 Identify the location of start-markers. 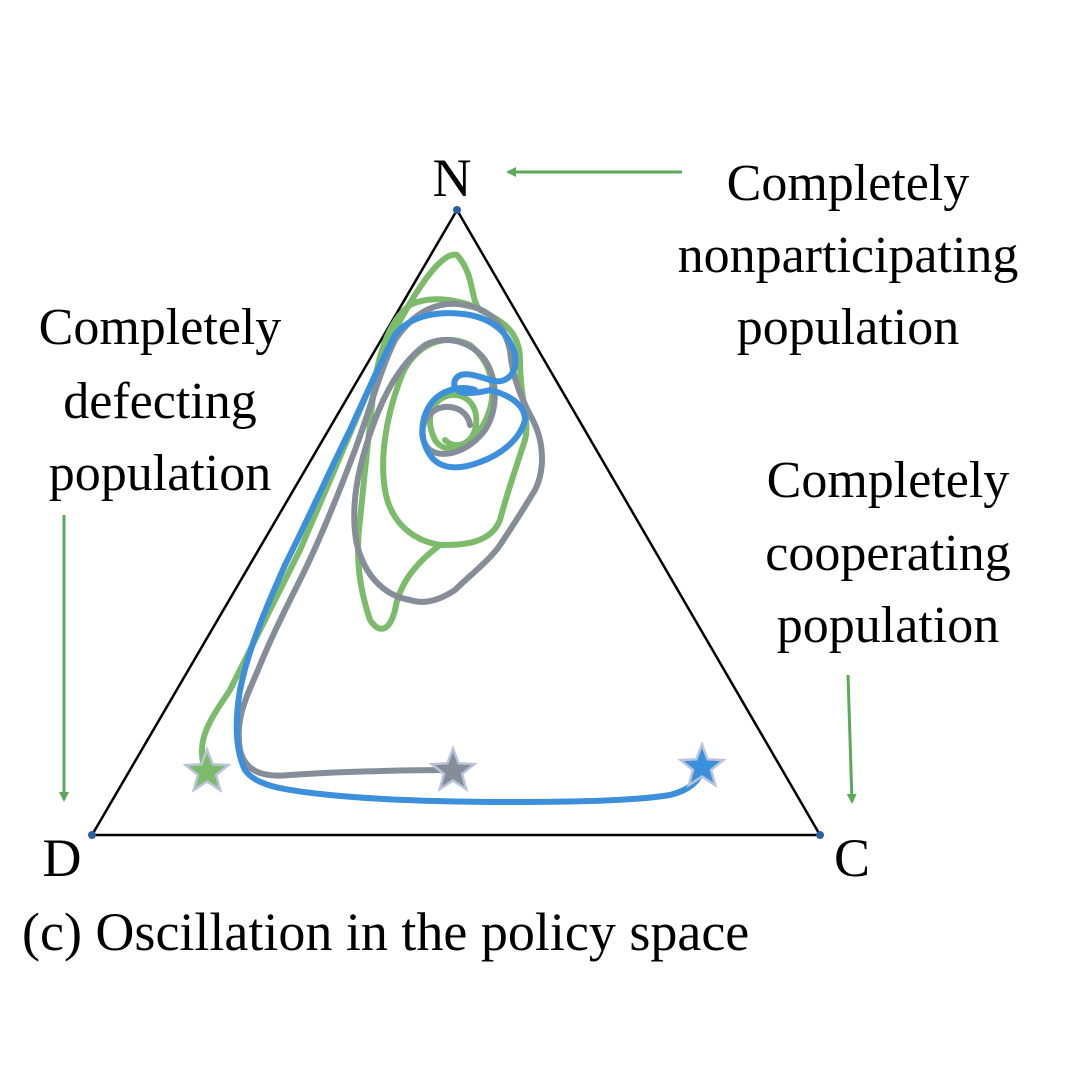
(454, 767).